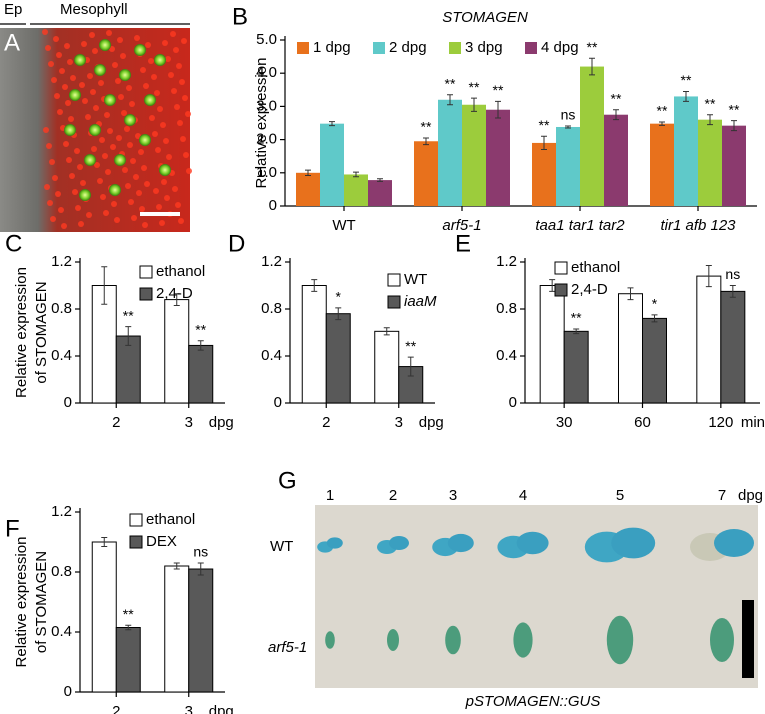  Describe the element at coordinates (461, 225) in the screenshot. I see `x-tick-label: arf5-1` at that location.